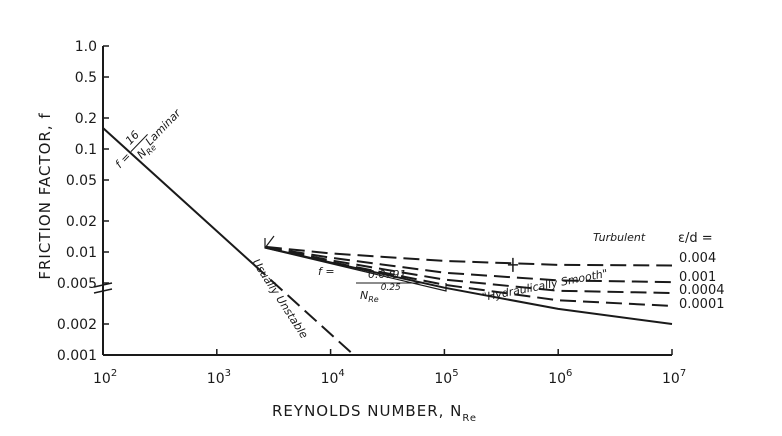 The height and width of the screenshot is (436, 782). I want to click on eps-header: ε/d =, so click(695, 238).